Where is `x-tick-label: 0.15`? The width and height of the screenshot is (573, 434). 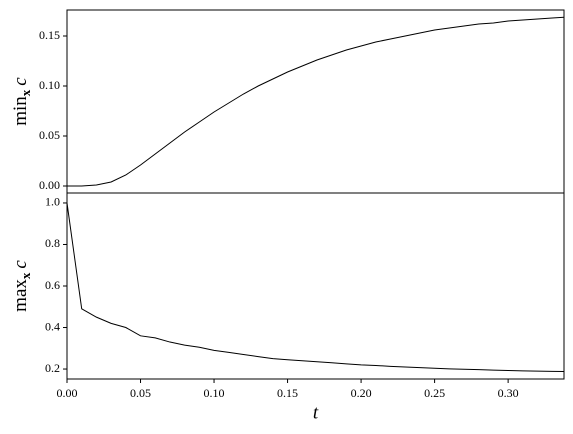
x-tick-label: 0.15 is located at coordinates (287, 393).